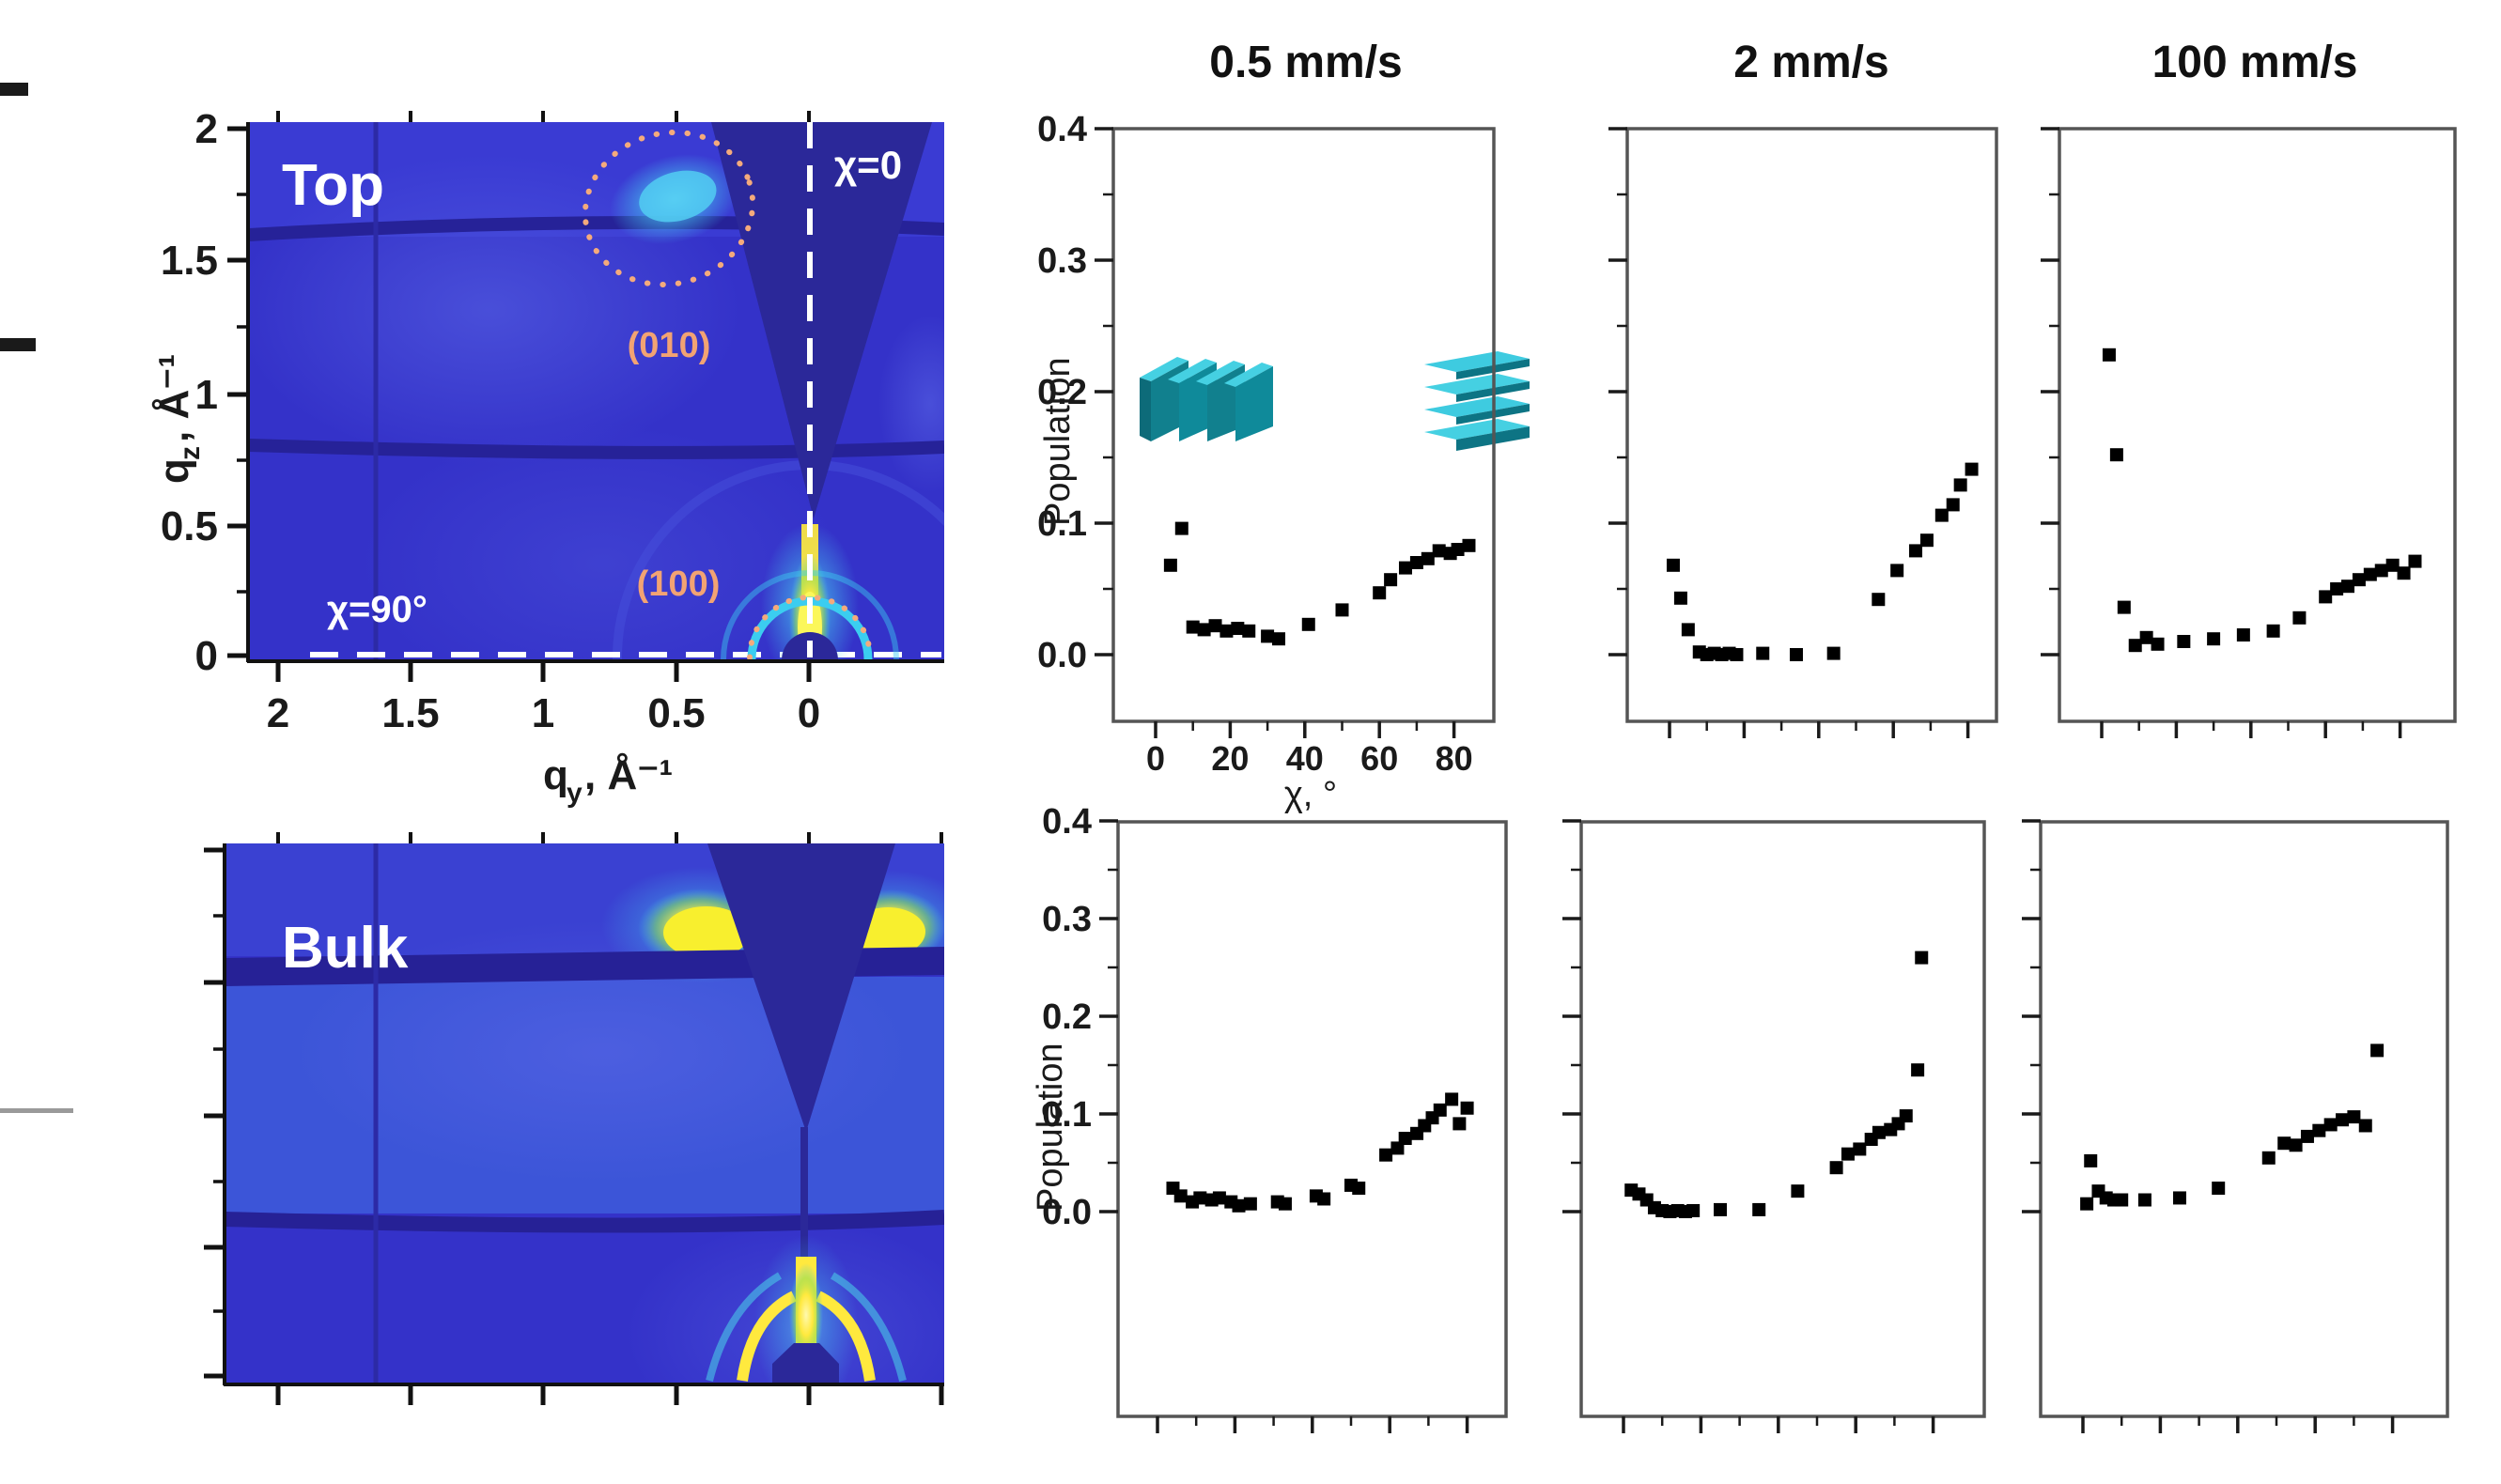 The width and height of the screenshot is (2501, 1484). Describe the element at coordinates (1062, 130) in the screenshot. I see `y-tick-label: 0.4` at that location.